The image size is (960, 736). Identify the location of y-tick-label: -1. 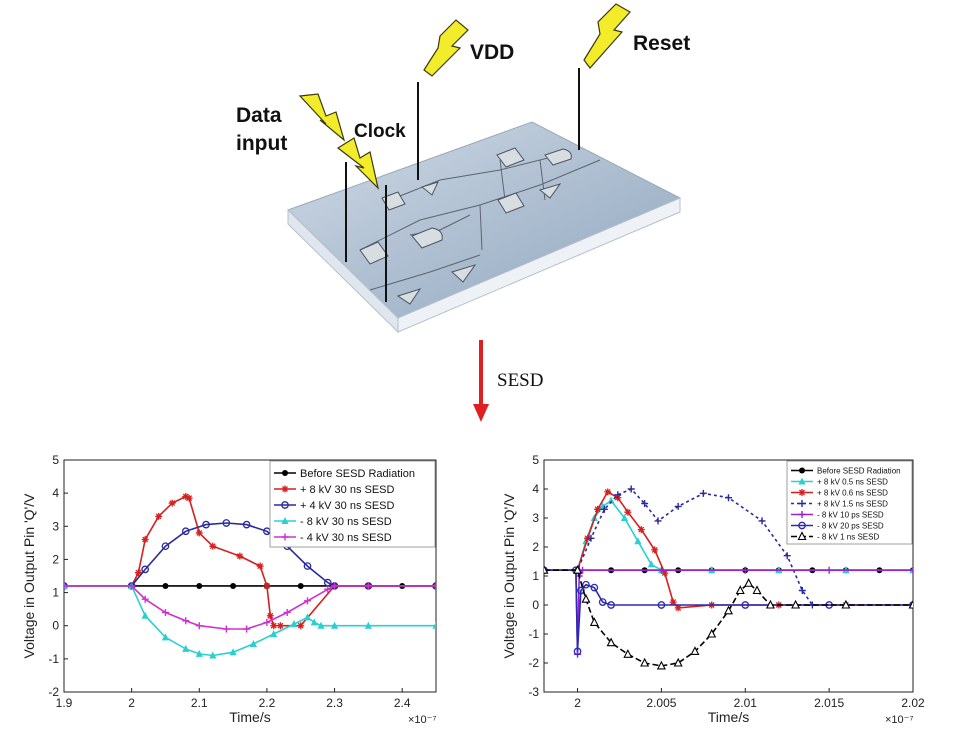
(533, 634).